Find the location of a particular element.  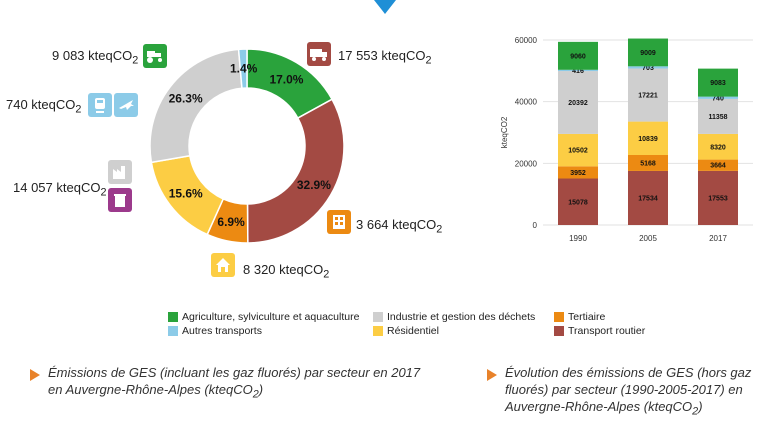

caption-left-arrow is located at coordinates (35, 375).